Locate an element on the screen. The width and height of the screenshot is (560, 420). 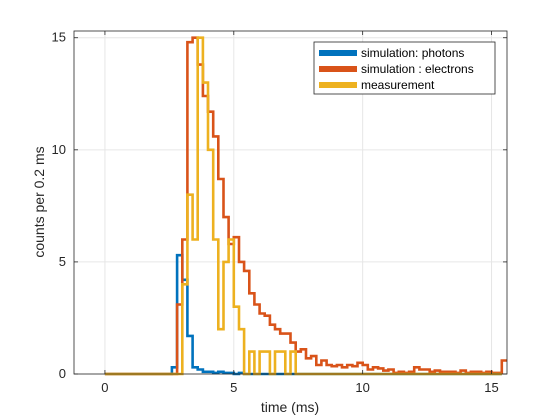
y-axis-label: counts per 0.2 ms is located at coordinates (39, 201).